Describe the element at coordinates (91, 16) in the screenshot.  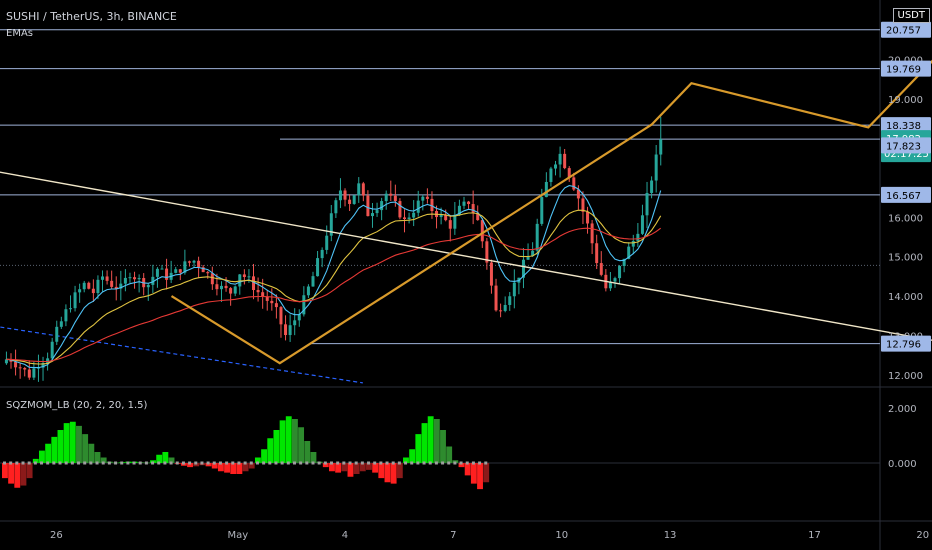
I see `symbol-title: SUSHI / TetherUS, 3h, BINANCE` at that location.